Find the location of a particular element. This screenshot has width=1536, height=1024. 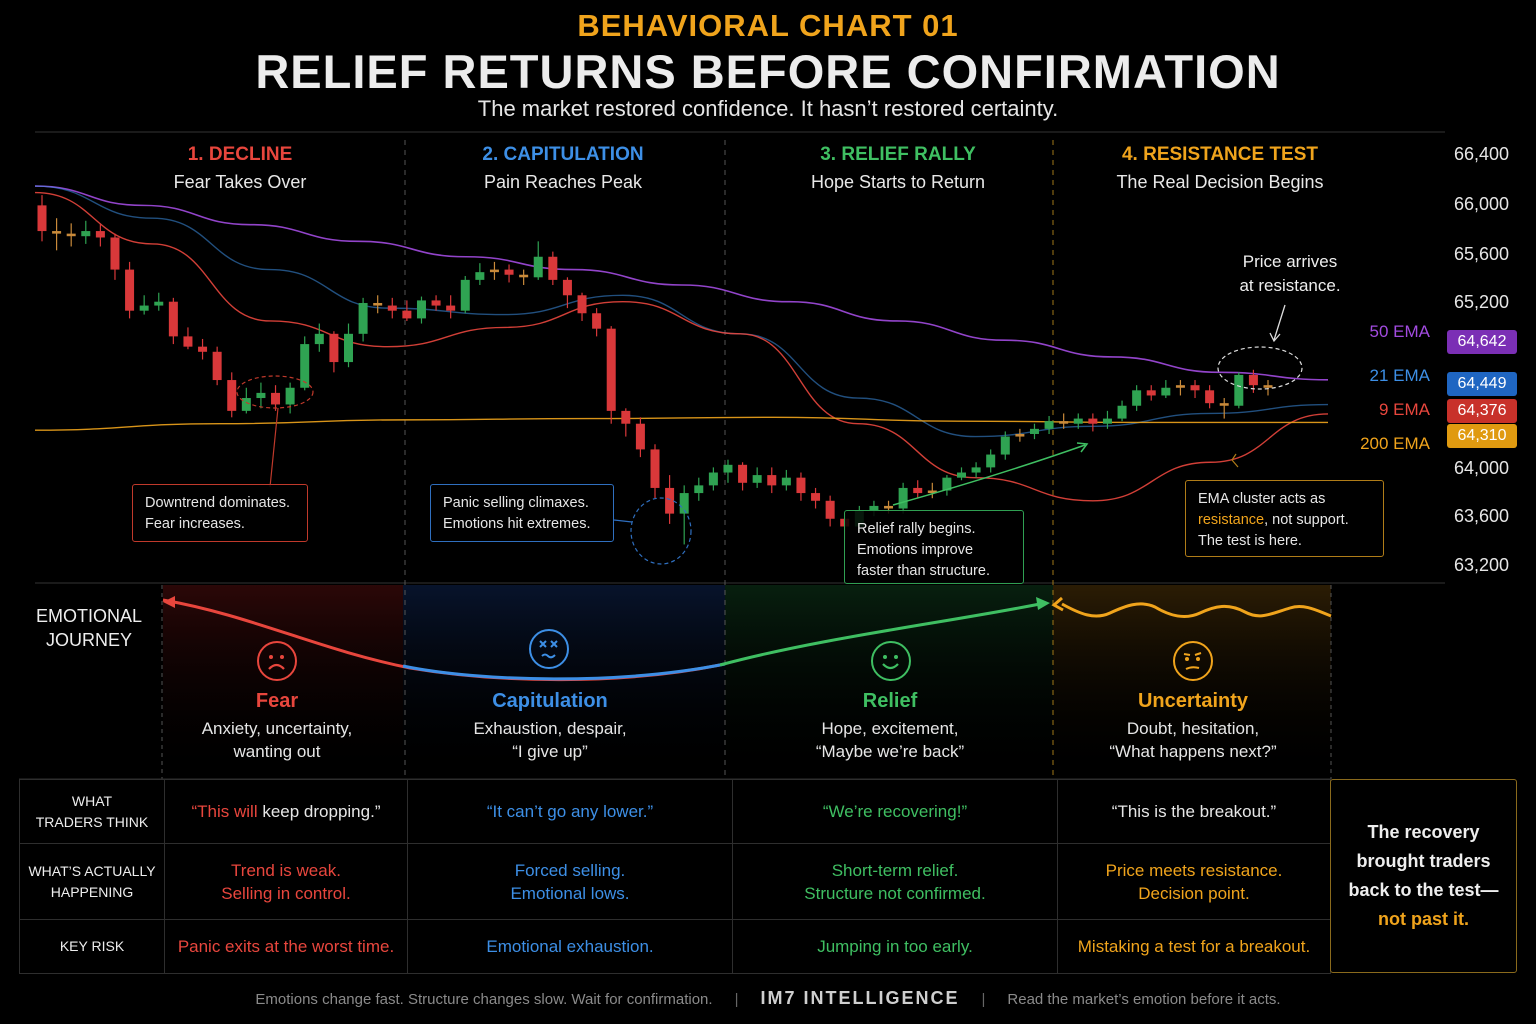

ema-200-value: 64,310 is located at coordinates (1482, 436).